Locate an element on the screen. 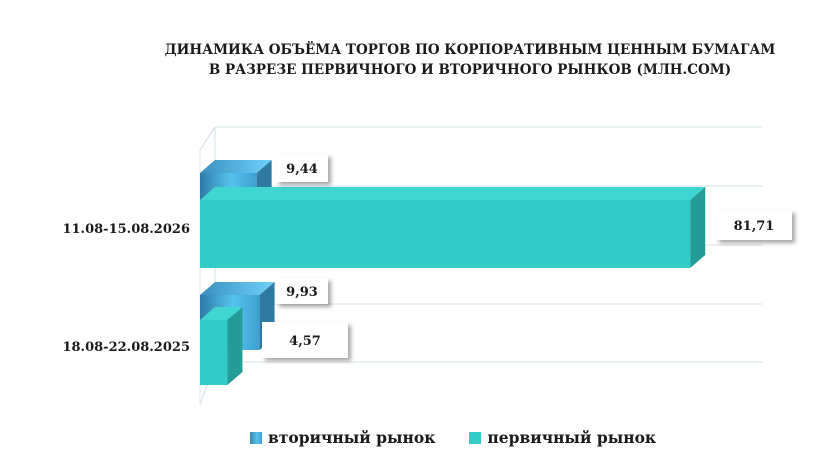  legend-item-primary: первичный рынок is located at coordinates (562, 437).